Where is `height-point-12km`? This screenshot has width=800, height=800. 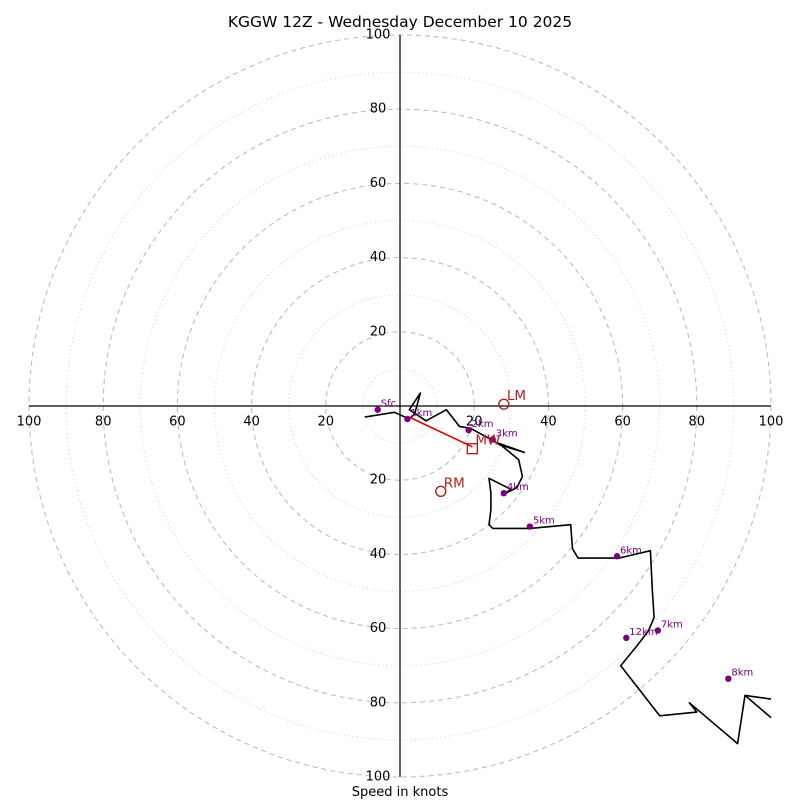
height-point-12km is located at coordinates (626, 638).